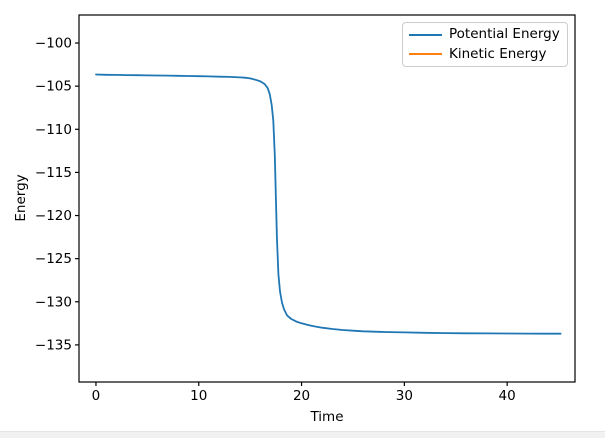 Image resolution: width=605 pixels, height=438 pixels. What do you see at coordinates (53, 302) in the screenshot?
I see `y-tick-label: −130` at bounding box center [53, 302].